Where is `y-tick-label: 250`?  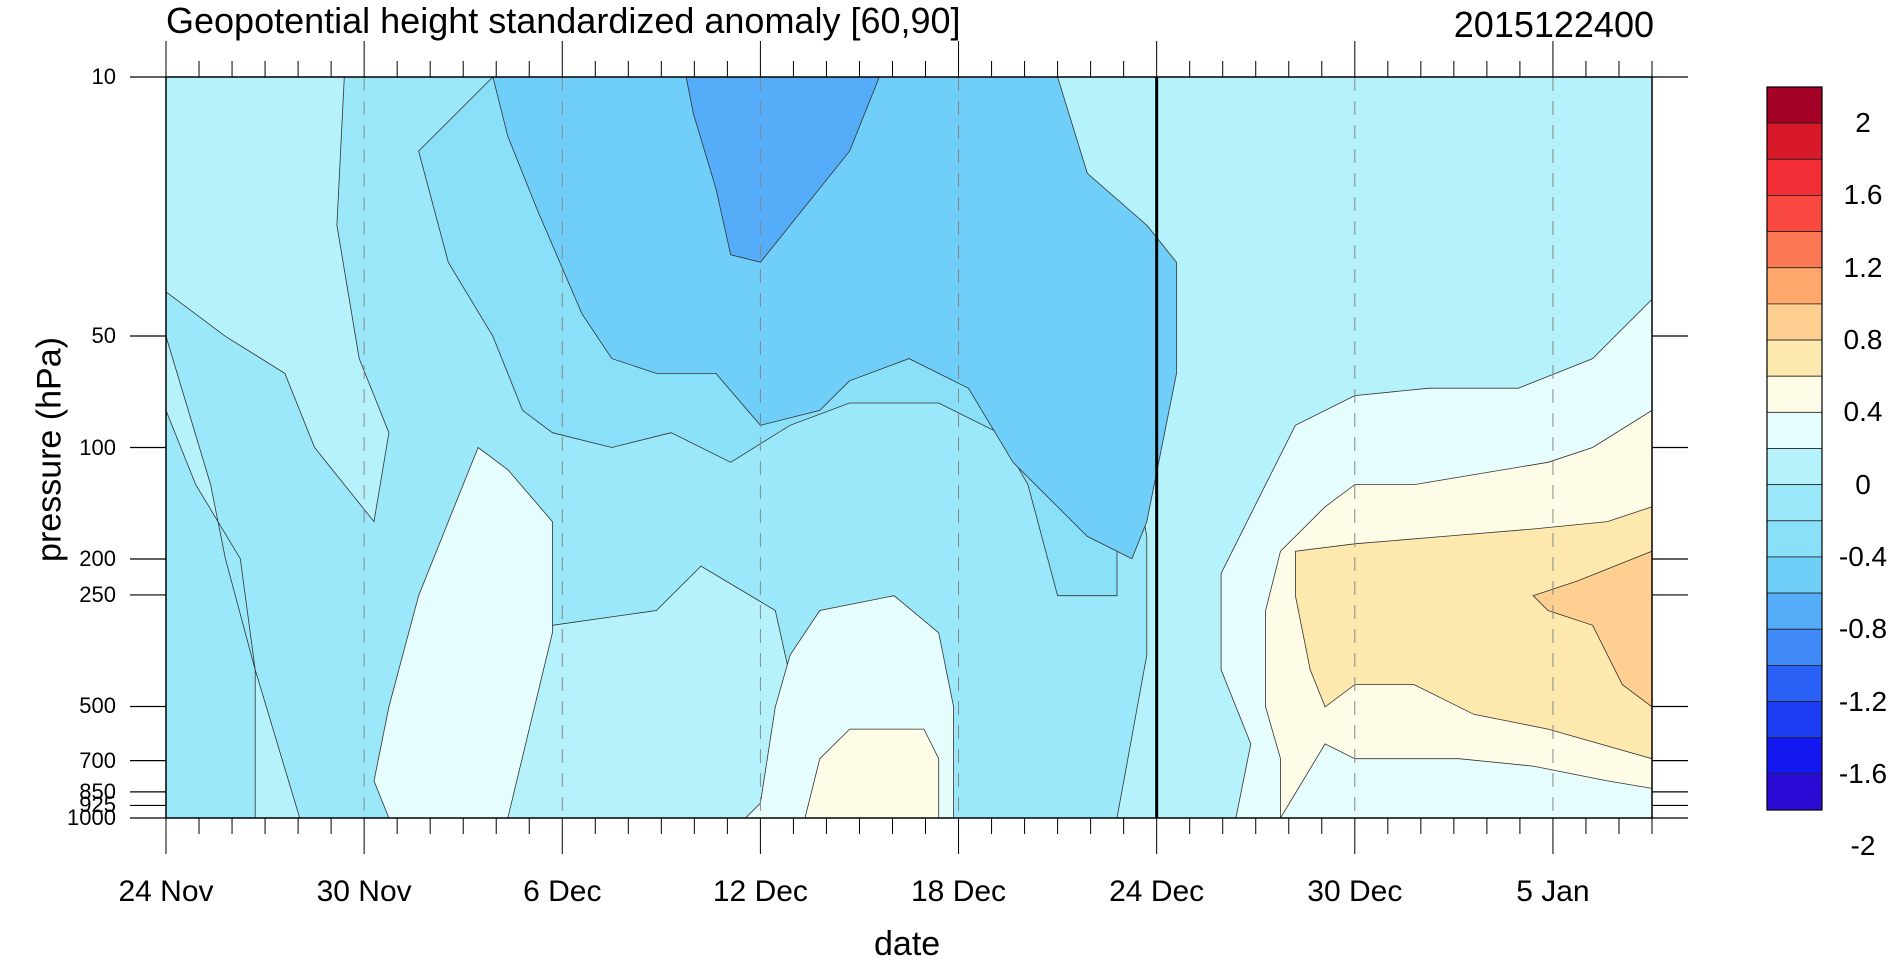 y-tick-label: 250 is located at coordinates (97, 594).